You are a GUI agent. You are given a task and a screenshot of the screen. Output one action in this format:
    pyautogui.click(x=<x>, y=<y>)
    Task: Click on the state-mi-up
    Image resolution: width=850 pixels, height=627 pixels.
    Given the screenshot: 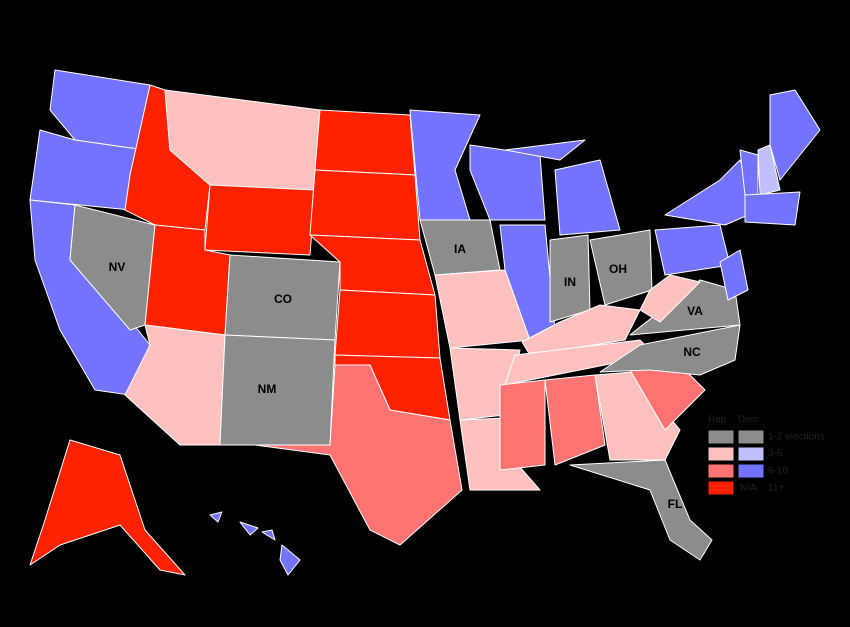 What is the action you would take?
    pyautogui.click(x=545, y=150)
    